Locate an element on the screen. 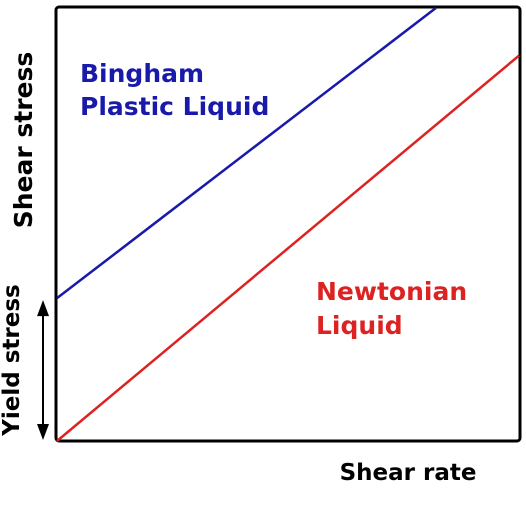  x-axis-label: Shear rate is located at coordinates (408, 473).